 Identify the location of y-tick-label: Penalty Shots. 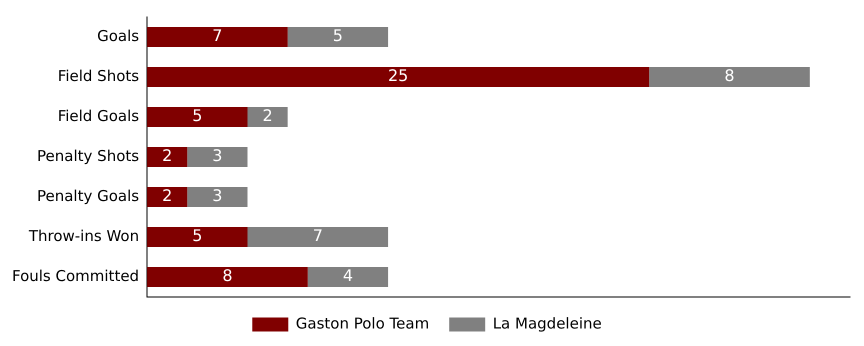
(88, 155).